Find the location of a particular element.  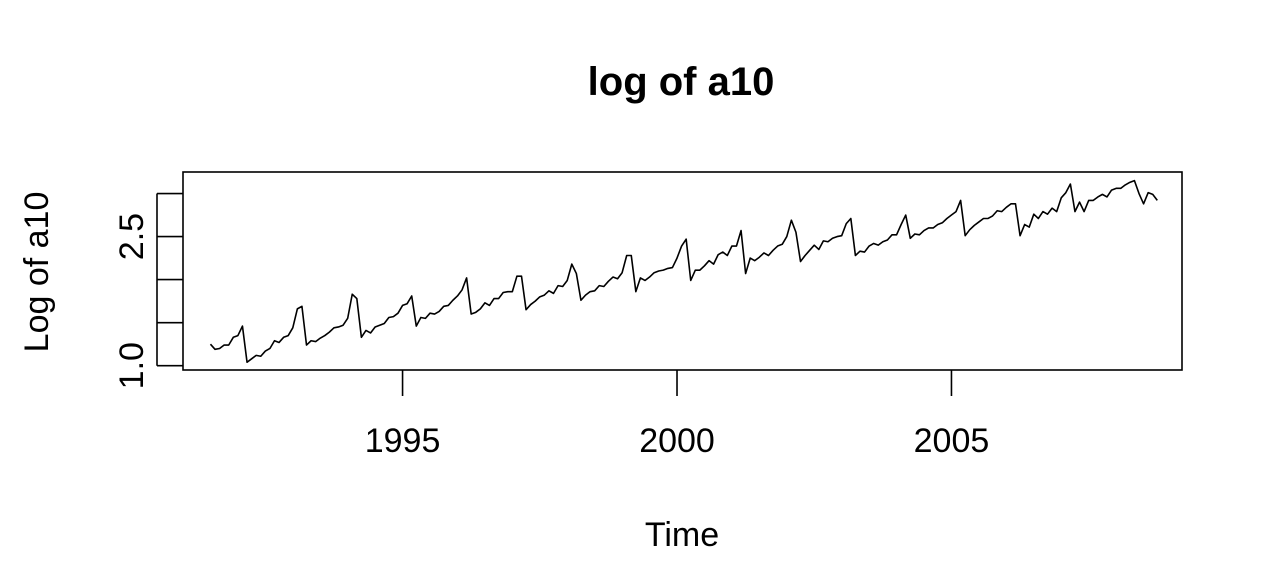

y-axis: 1.0 2.5 is located at coordinates (148, 290).